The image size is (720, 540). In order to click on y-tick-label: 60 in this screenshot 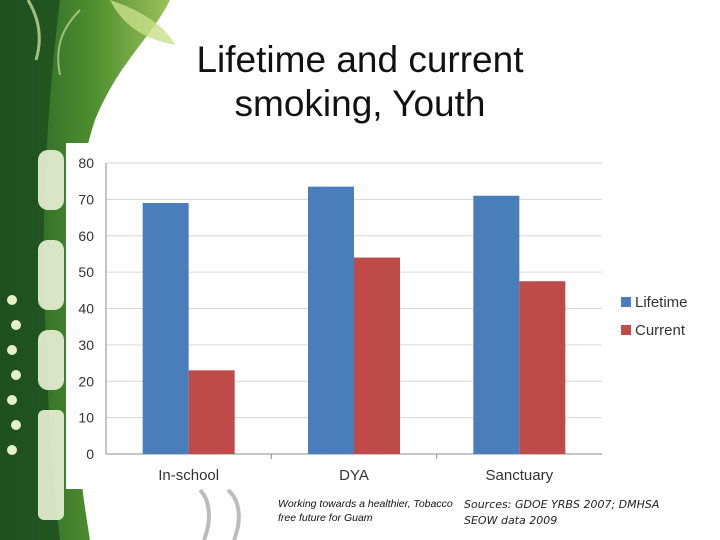, I will do `click(86, 236)`.